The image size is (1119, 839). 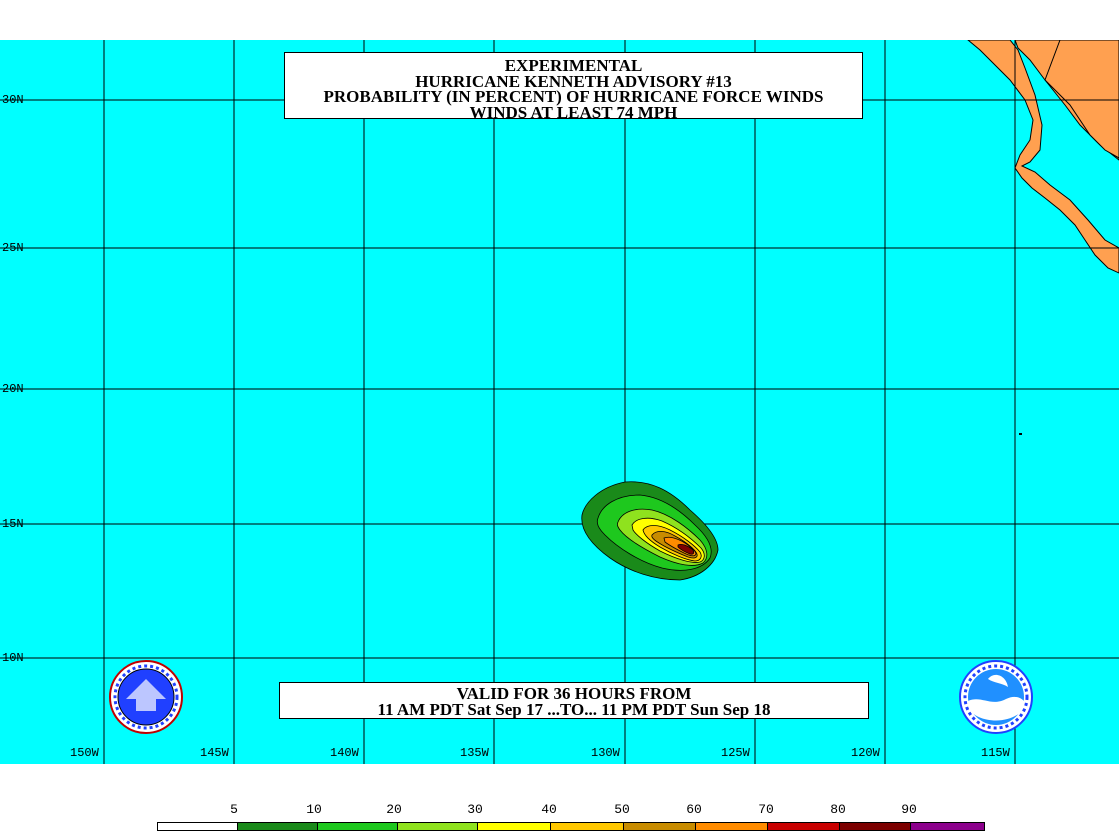 What do you see at coordinates (13, 658) in the screenshot?
I see `lat-label: 10N` at bounding box center [13, 658].